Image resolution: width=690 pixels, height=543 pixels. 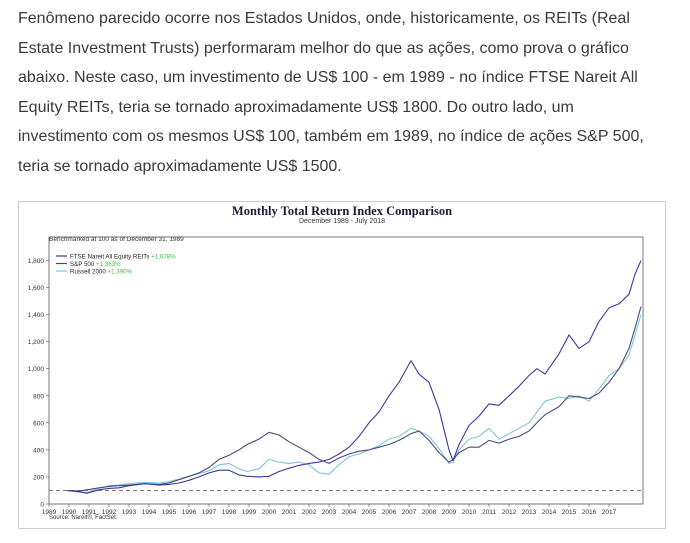 What do you see at coordinates (120, 271) in the screenshot?
I see `legend-return: +1,390%` at bounding box center [120, 271].